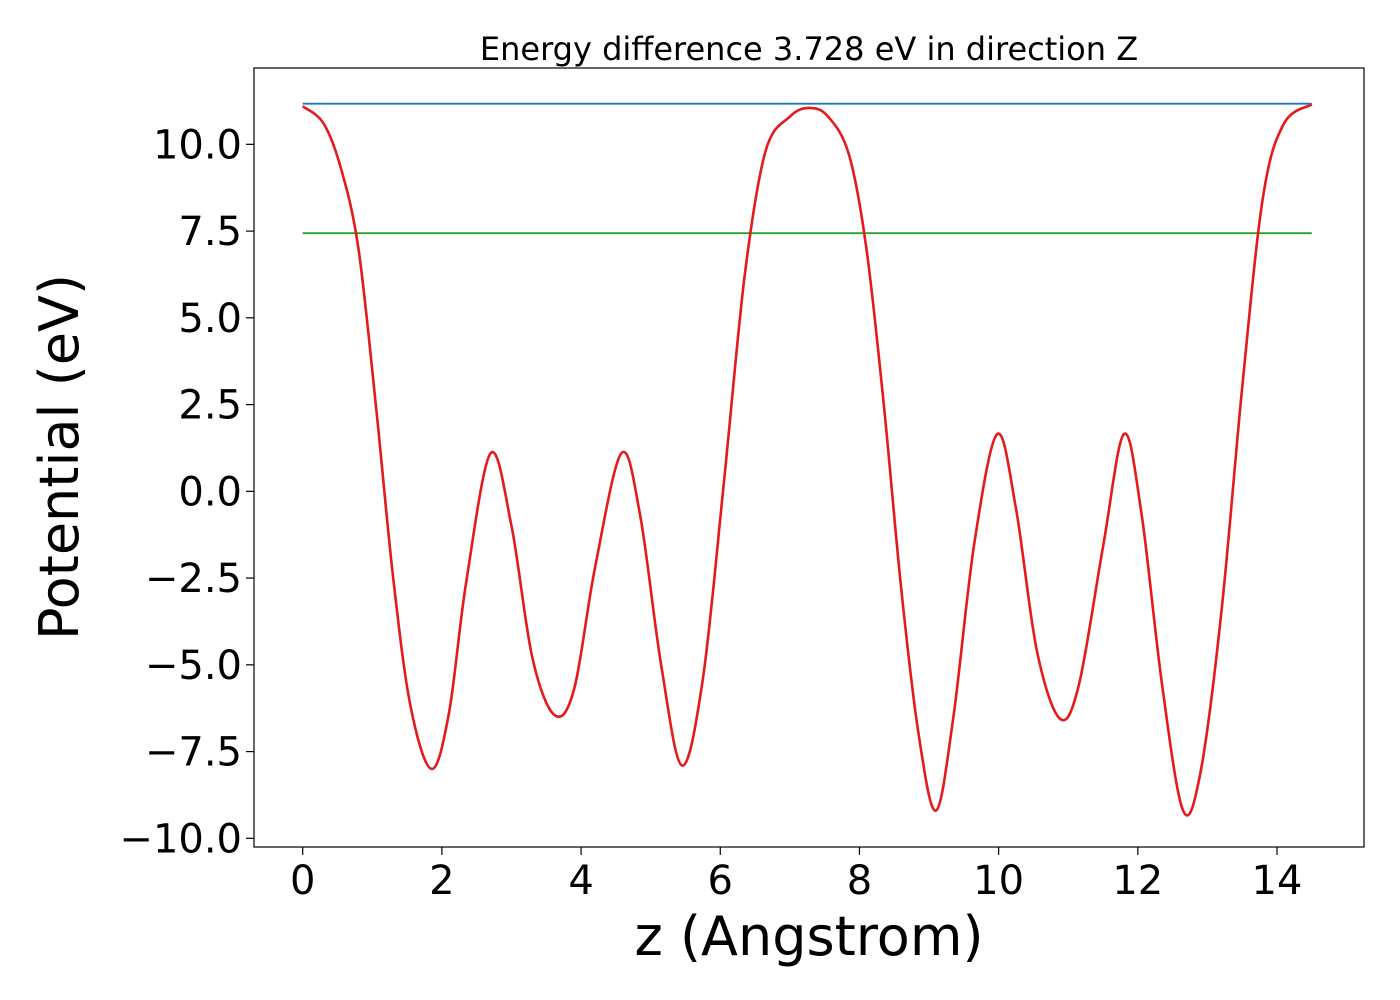 The image size is (1400, 1000). I want to click on x-tick-label: 10, so click(998, 881).